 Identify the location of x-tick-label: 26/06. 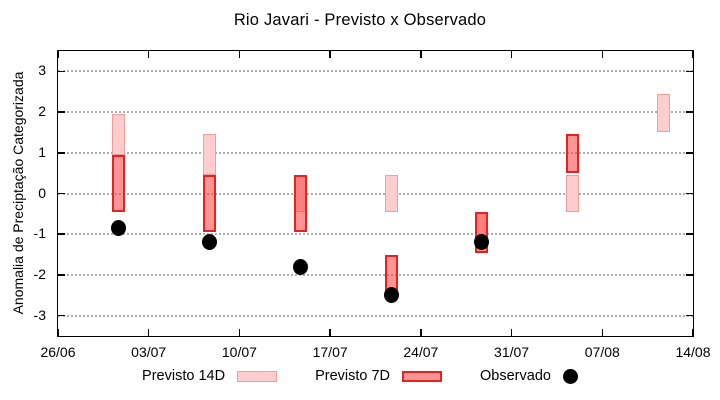
(58, 352).